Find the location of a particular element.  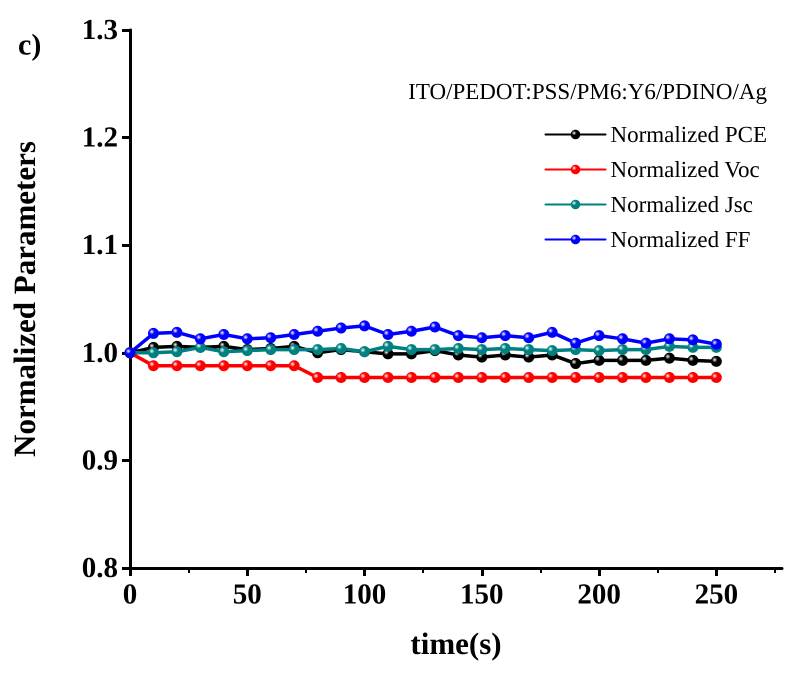

y-tick-label: 1.2 is located at coordinates (100, 138).